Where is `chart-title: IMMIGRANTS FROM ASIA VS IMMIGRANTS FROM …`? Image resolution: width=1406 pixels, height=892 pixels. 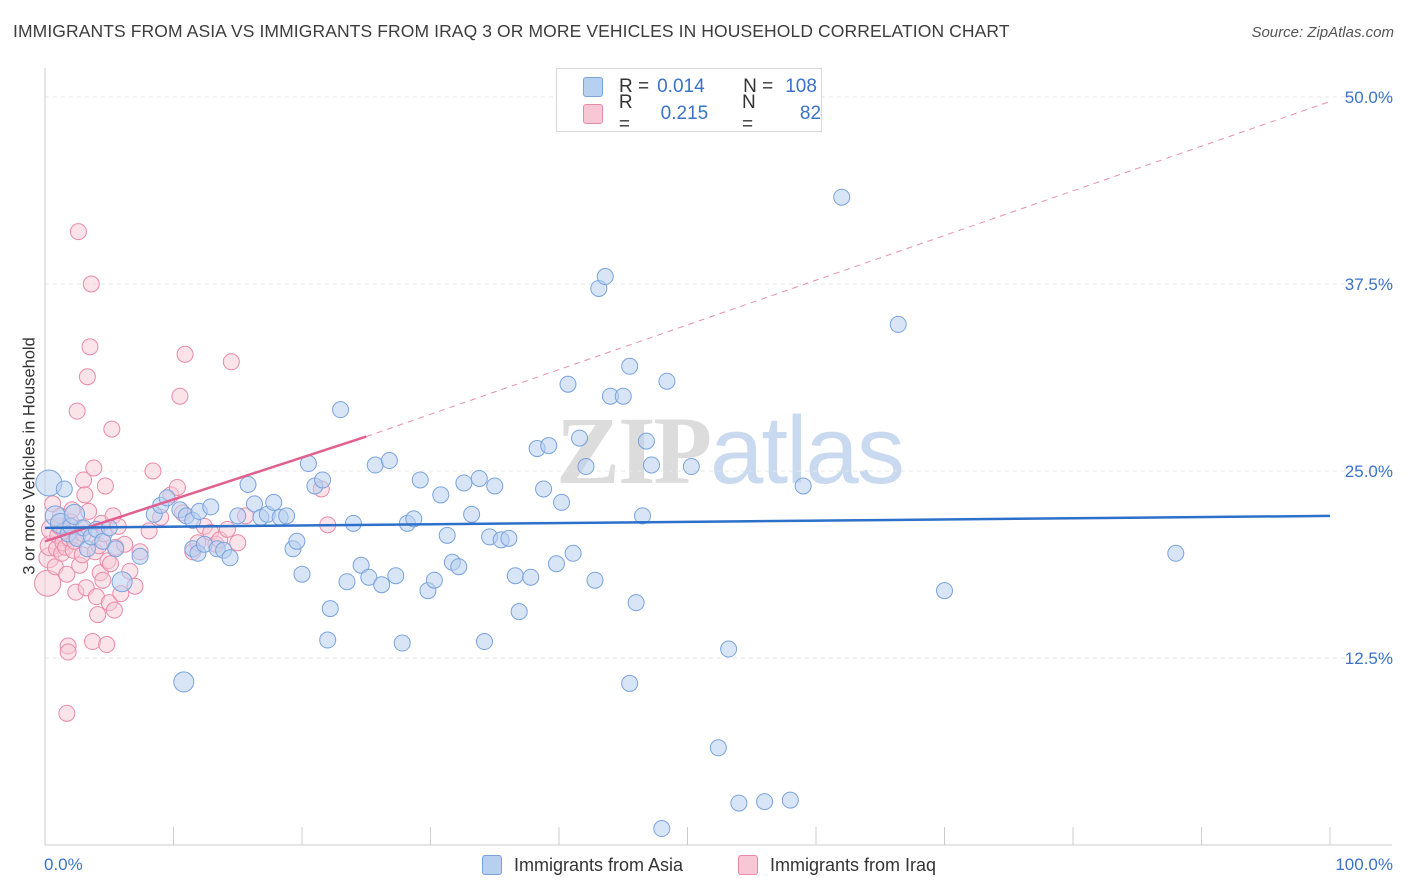
chart-title: IMMIGRANTS FROM ASIA VS IMMIGRANTS FROM … is located at coordinates (511, 31).